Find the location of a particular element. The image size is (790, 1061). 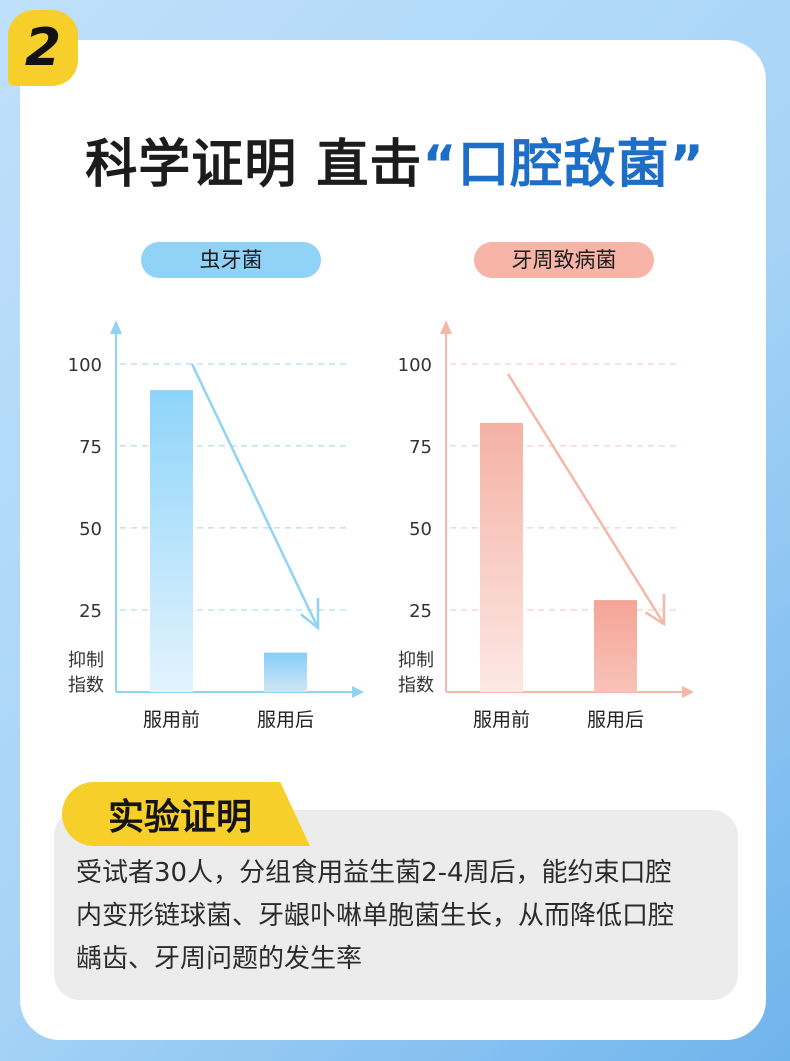

chart-title: 牙周致病菌 is located at coordinates (564, 260).